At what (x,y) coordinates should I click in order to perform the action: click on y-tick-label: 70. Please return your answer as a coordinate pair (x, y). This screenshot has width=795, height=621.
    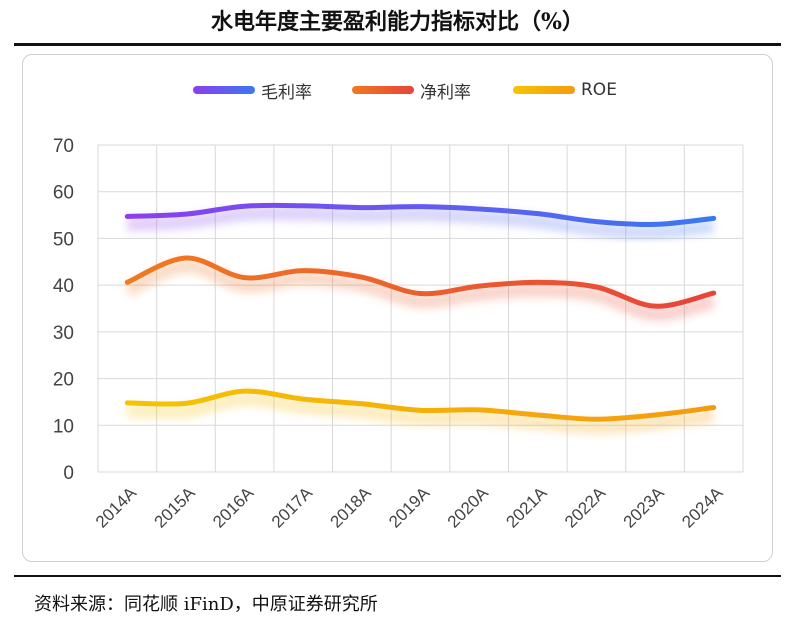
    Looking at the image, I should click on (63, 146).